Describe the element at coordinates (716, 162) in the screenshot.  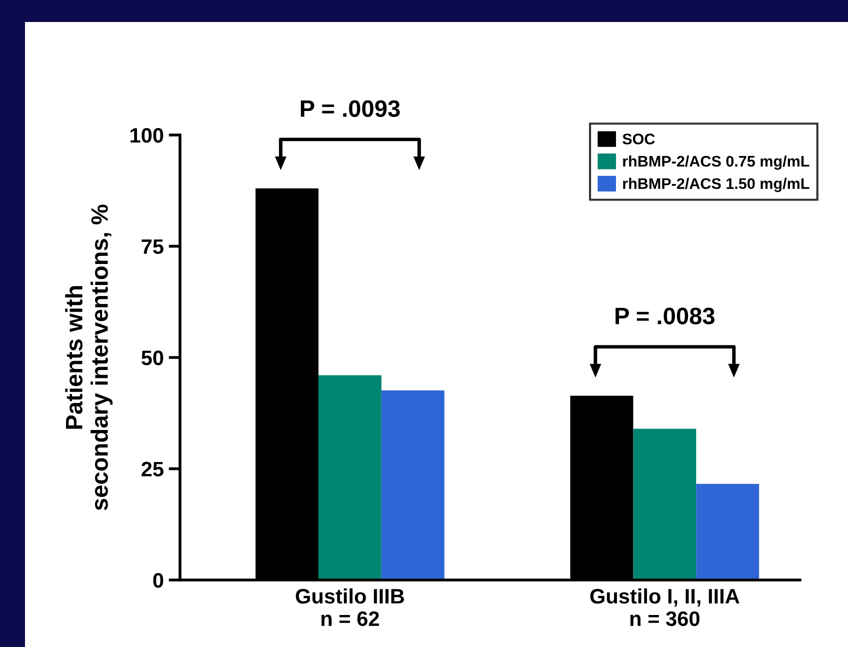
I see `legend-label: rhBMP-2/ACS 0.75 mg/mL` at that location.